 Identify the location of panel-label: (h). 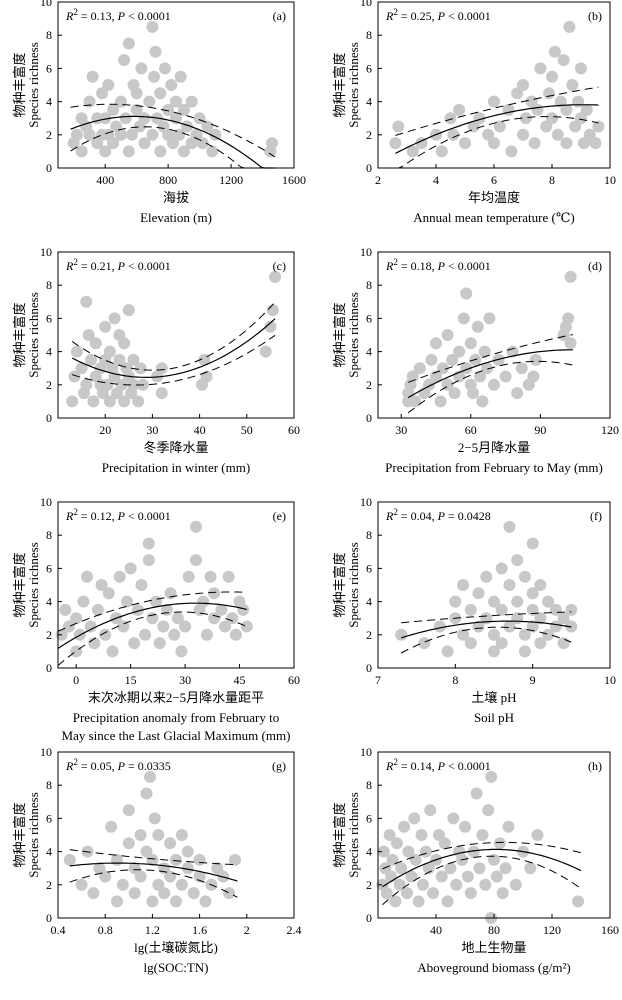
(595, 766).